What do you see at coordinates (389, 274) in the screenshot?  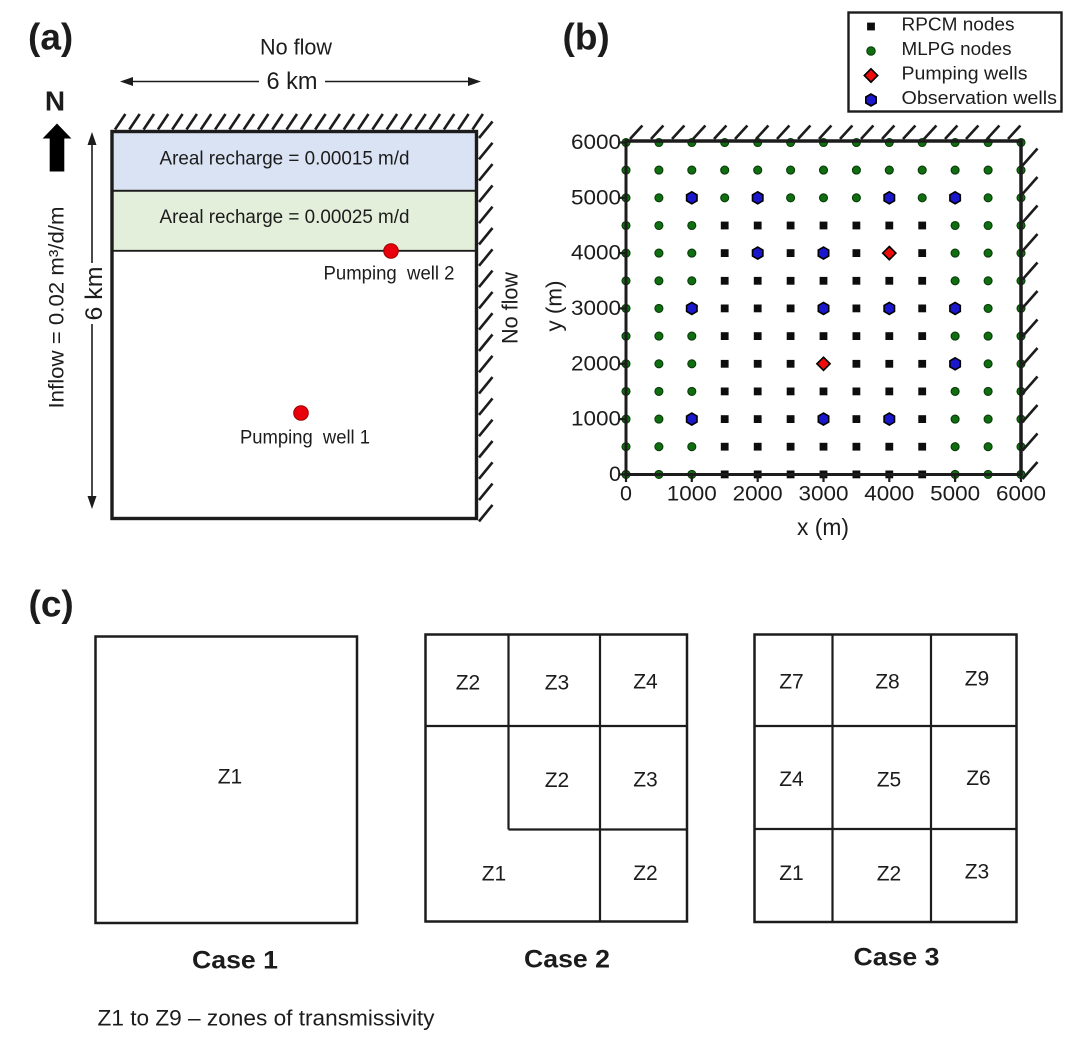 I see `svg-text: Pumping well 2` at bounding box center [389, 274].